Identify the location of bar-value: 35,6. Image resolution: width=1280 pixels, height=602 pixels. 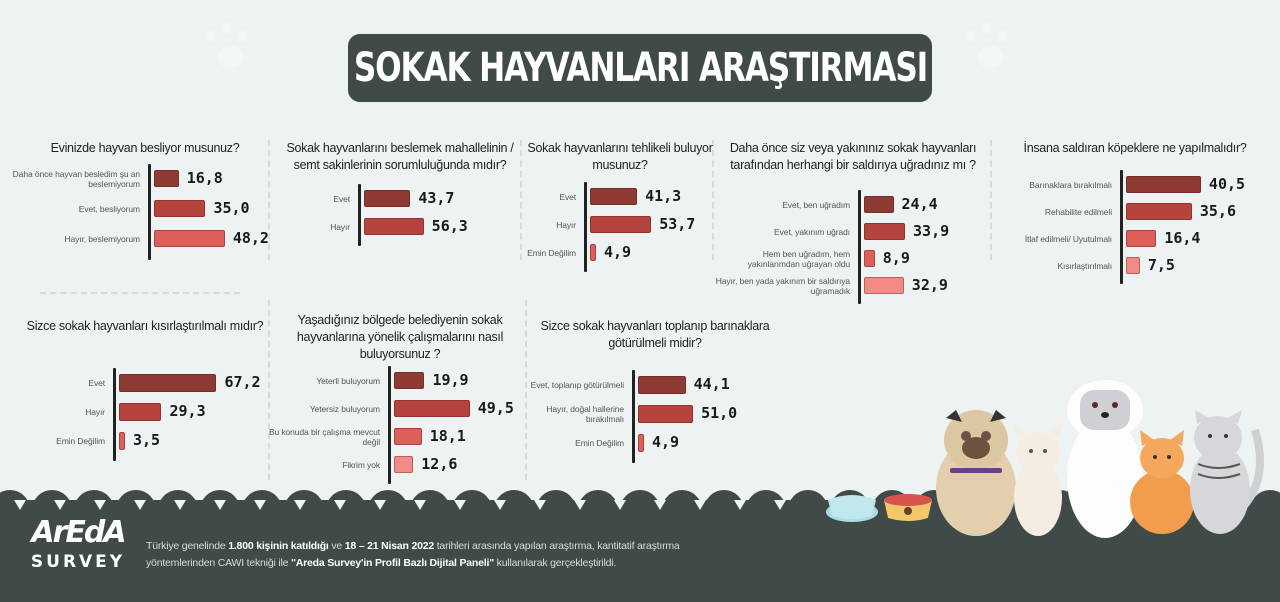
(1217, 211).